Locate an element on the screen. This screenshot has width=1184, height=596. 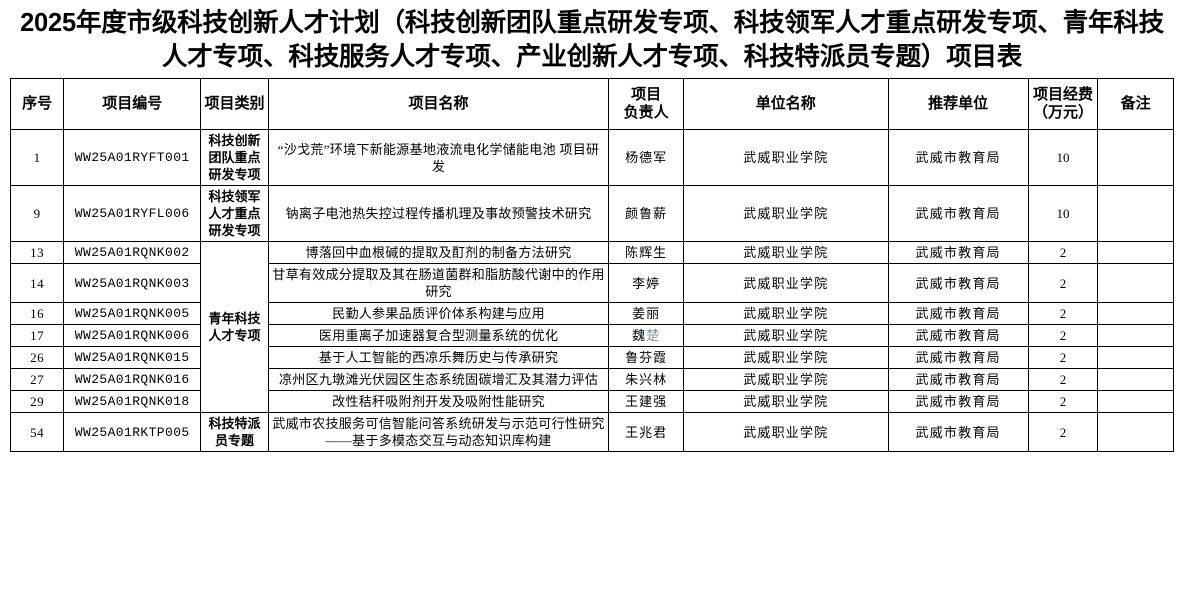
cell-project-category: 科技特派员专题 is located at coordinates (234, 432).